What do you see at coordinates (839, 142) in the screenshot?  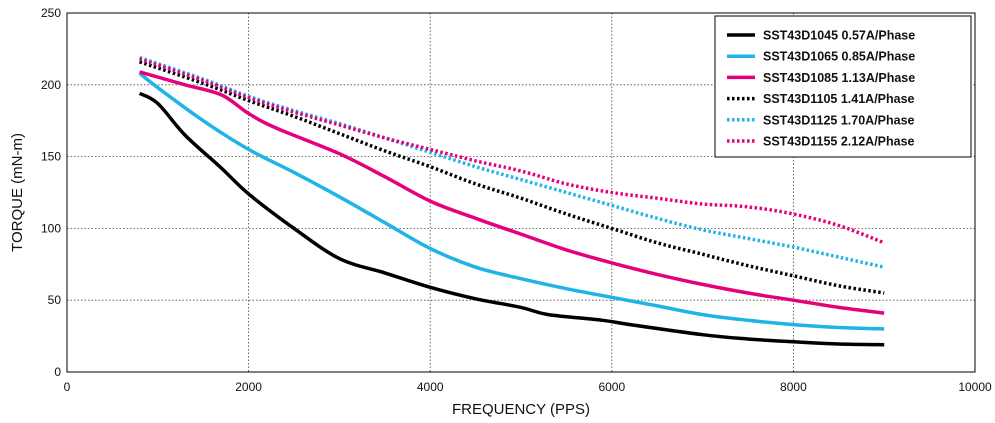 I see `legend-label: SST43D1155 2.12A/Phase` at bounding box center [839, 142].